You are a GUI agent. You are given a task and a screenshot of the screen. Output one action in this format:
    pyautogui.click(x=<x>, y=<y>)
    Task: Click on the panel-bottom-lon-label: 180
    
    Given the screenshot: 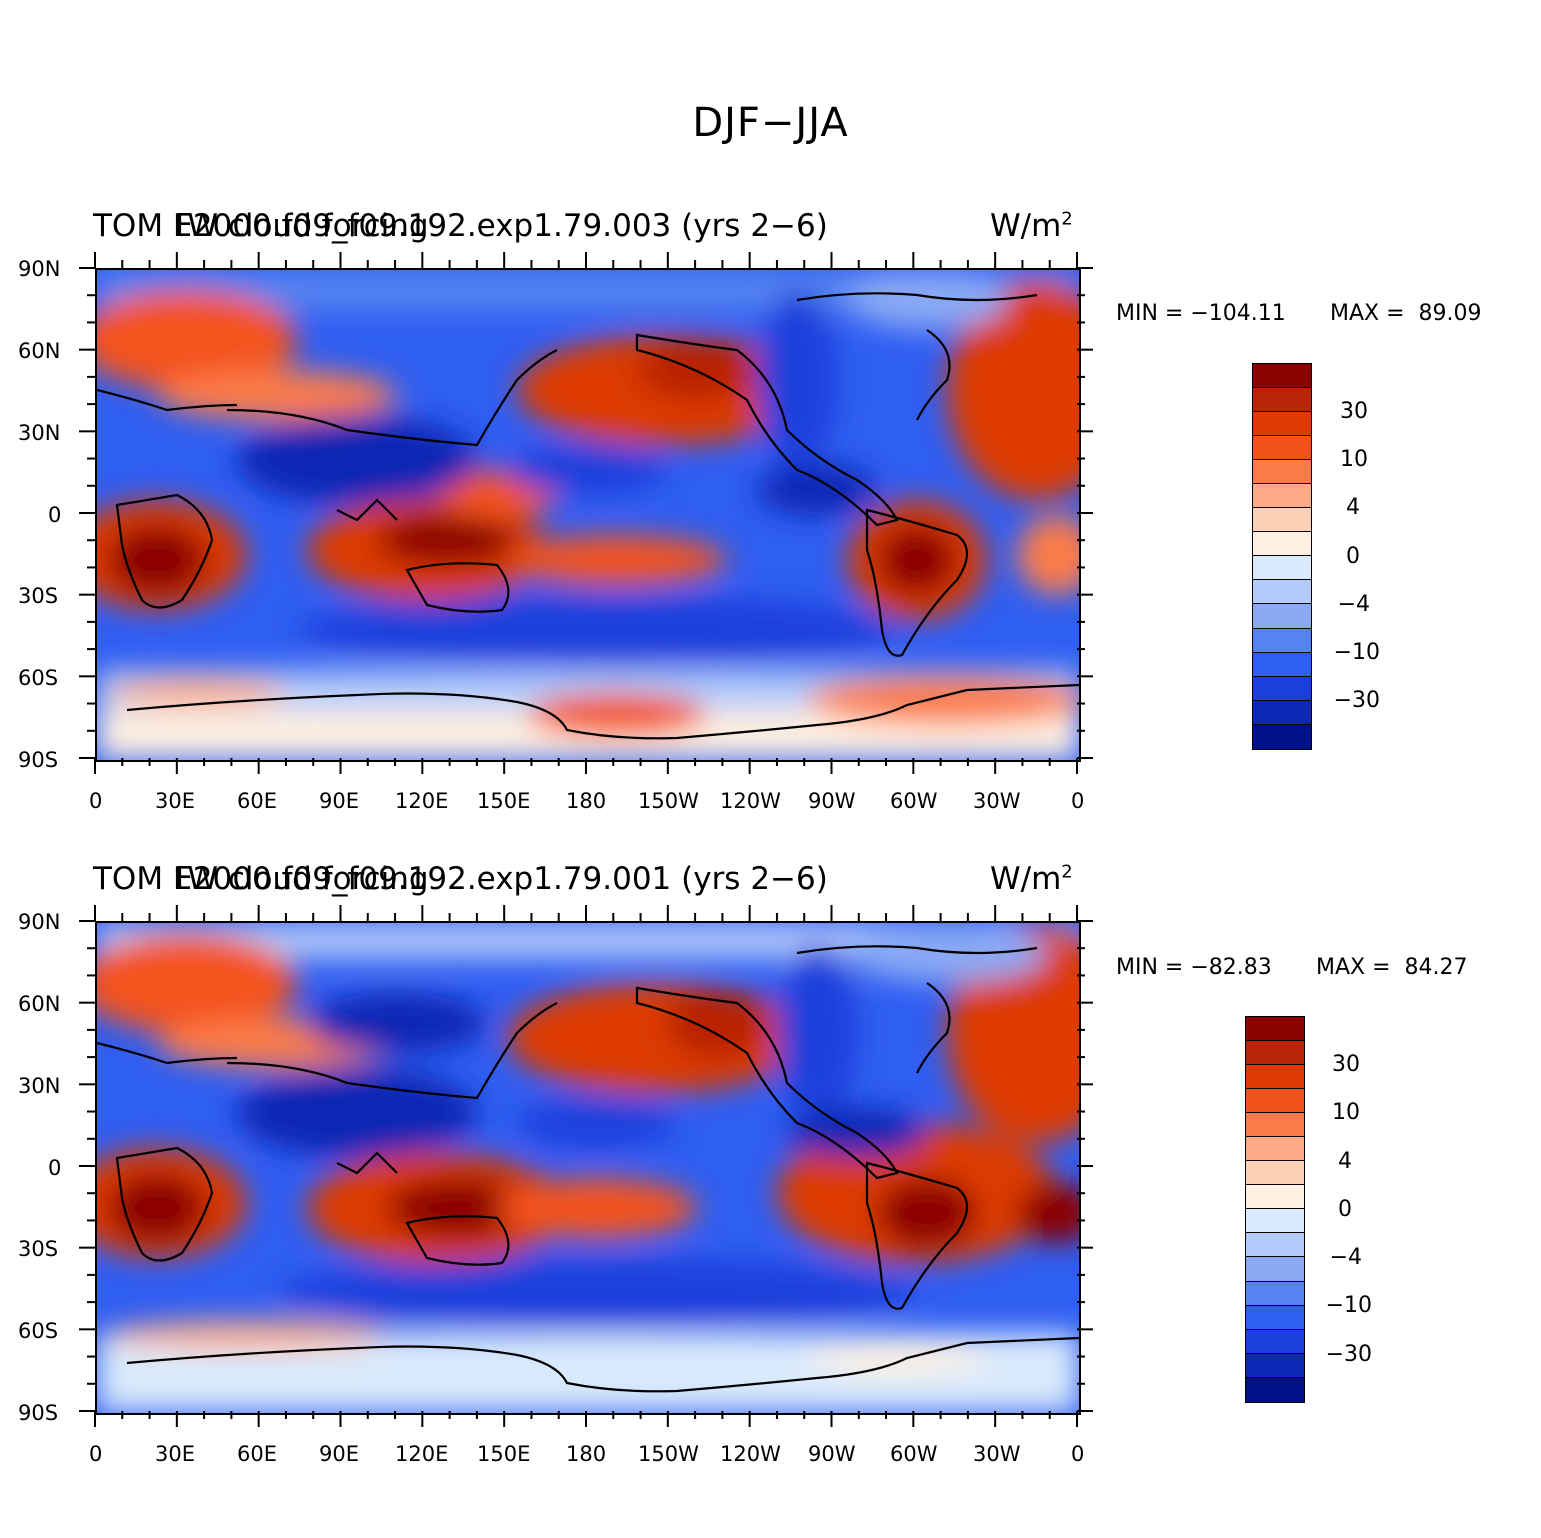 What is the action you would take?
    pyautogui.click(x=586, y=1454)
    